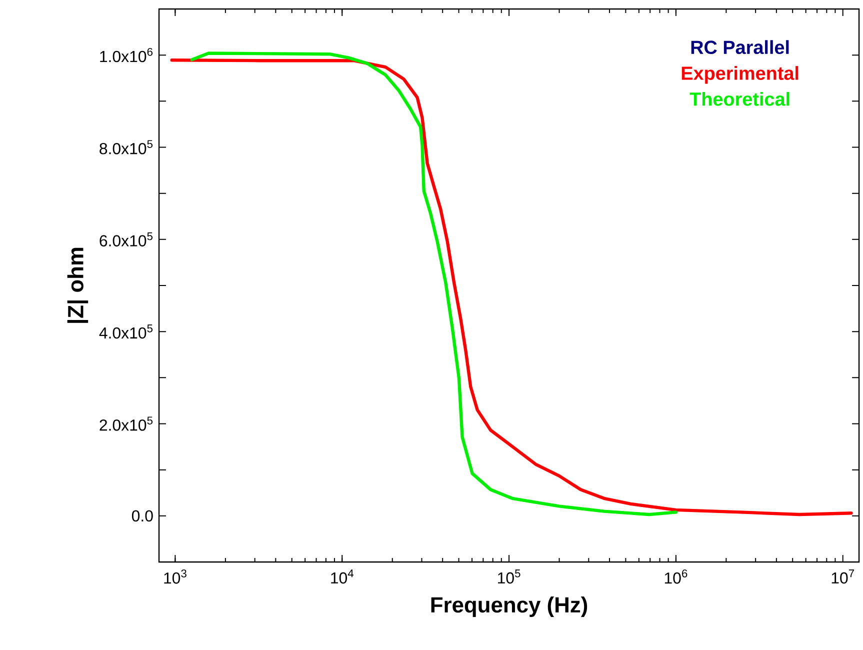 This screenshot has height=650, width=863. Describe the element at coordinates (77, 285) in the screenshot. I see `y-axis-title: |Z| ohm` at that location.